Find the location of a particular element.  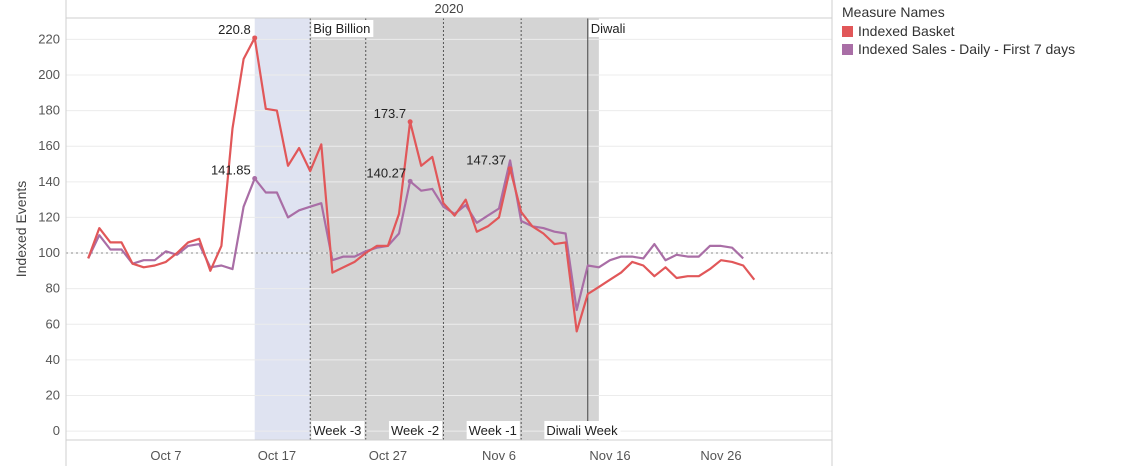

data-label: 220.8 is located at coordinates (234, 29).